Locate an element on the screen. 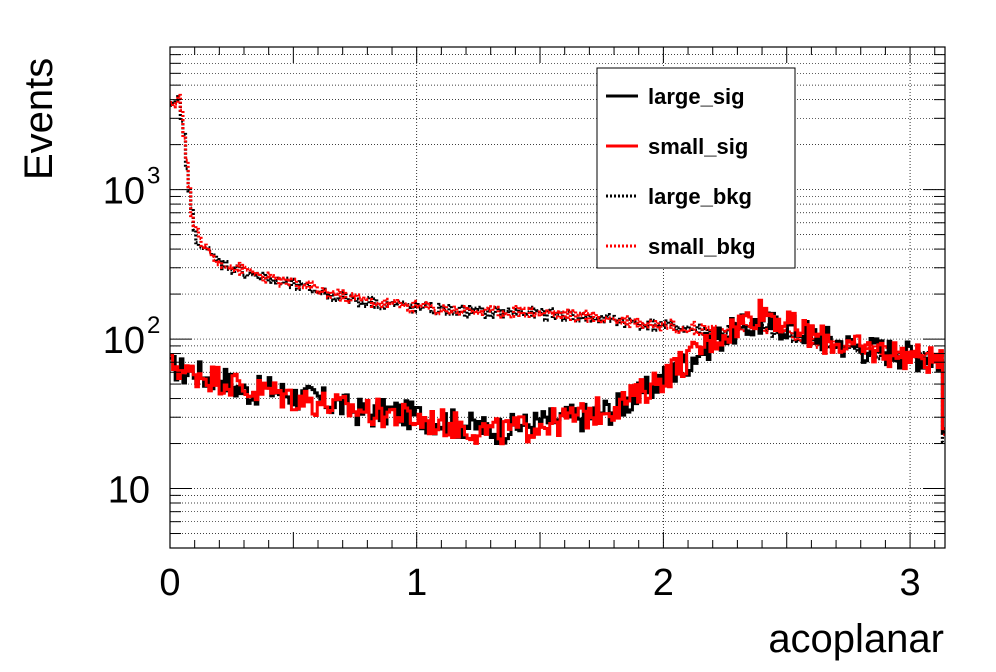 This screenshot has height=672, width=996. x-tick-label: 0 is located at coordinates (169, 583).